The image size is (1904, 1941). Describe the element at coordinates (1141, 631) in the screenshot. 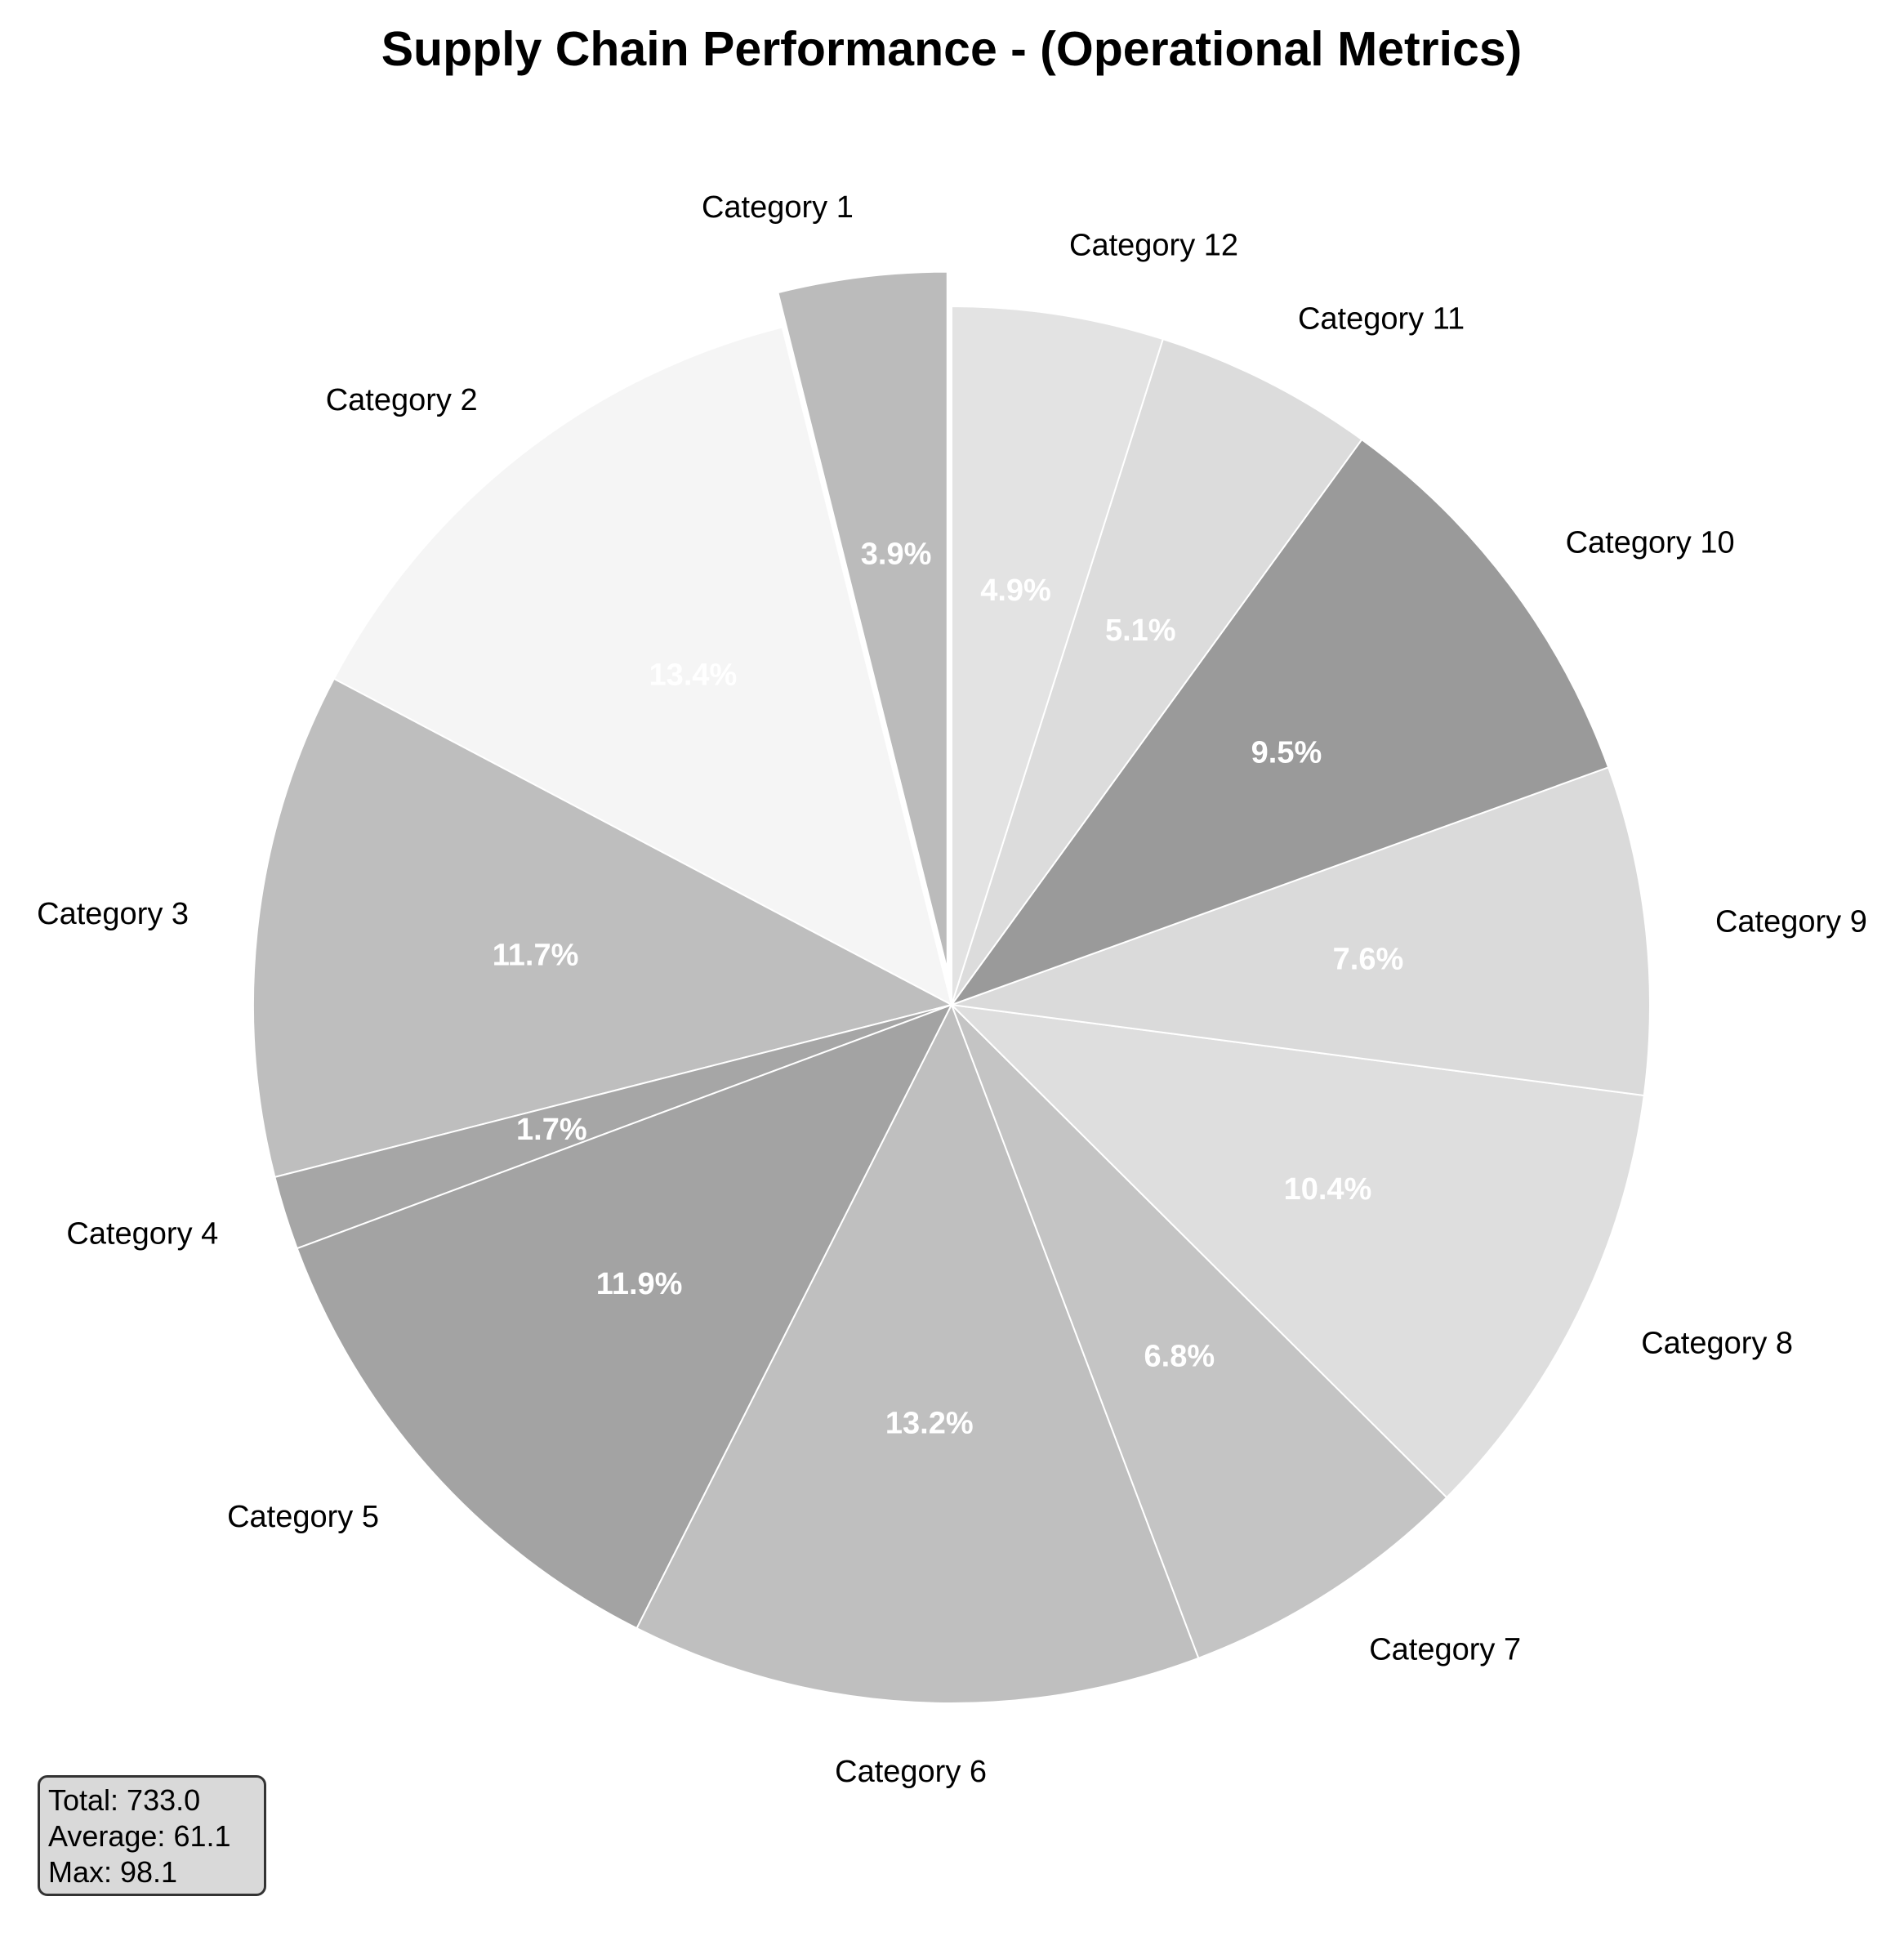

I see `percent-label: 5.1%` at that location.